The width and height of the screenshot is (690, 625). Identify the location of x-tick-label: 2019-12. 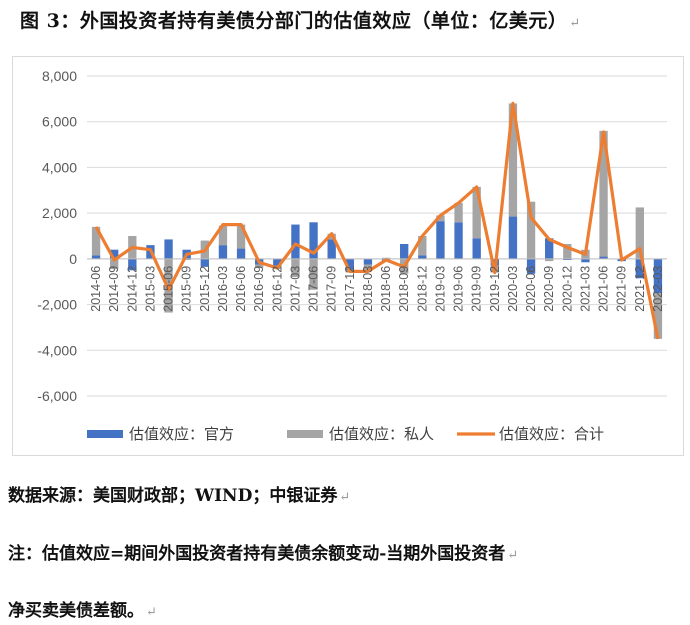
(495, 289).